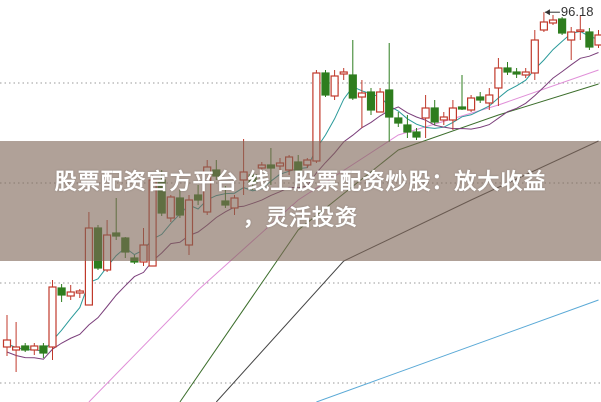 The image size is (601, 402). I want to click on banner-title-line-1: 股票配资官方平台 线上股票配资炒股：放大收益, so click(300, 182).